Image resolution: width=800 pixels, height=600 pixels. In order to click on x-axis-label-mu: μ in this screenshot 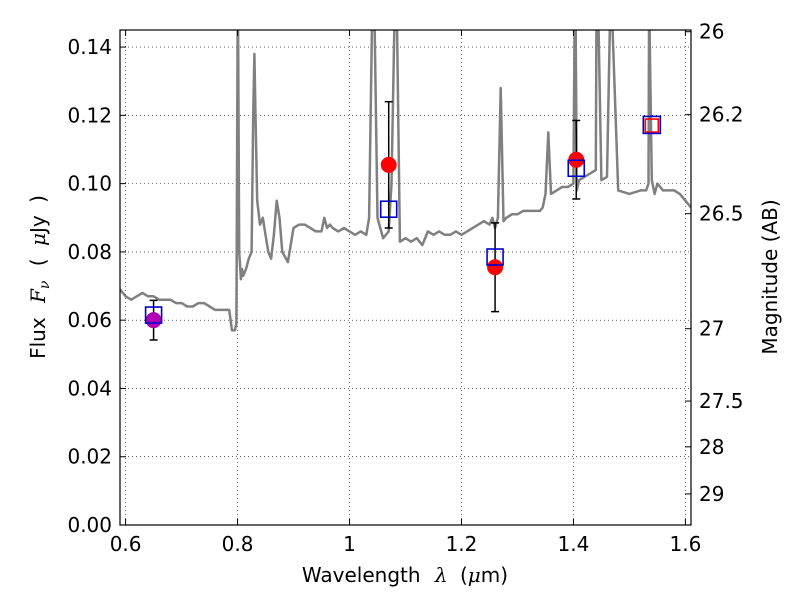, I will do `click(474, 575)`.